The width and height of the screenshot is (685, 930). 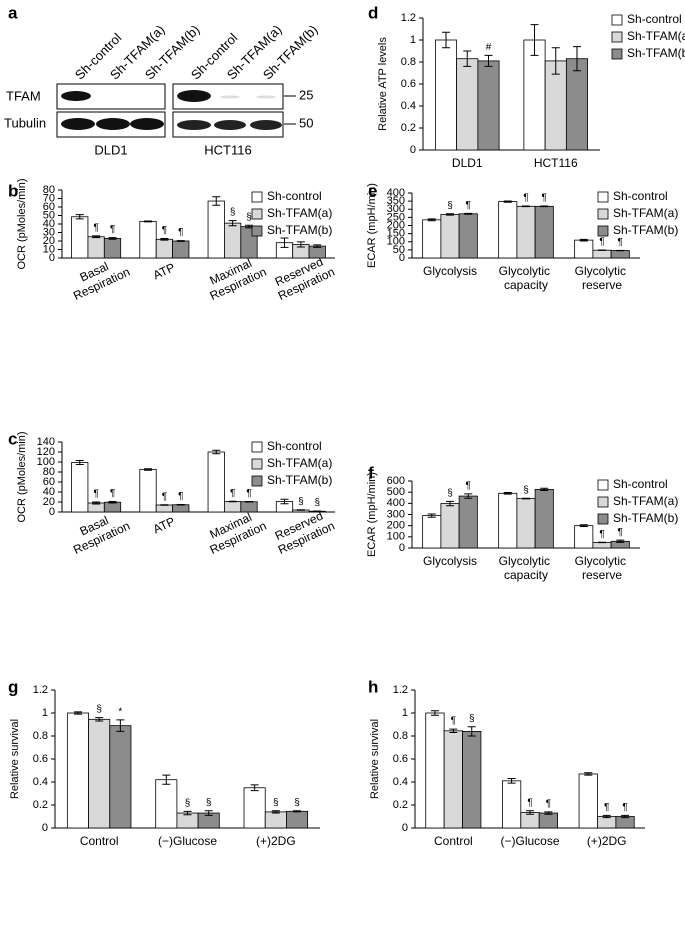 What do you see at coordinates (164, 525) in the screenshot?
I see `x-tick-label: ATP` at bounding box center [164, 525].